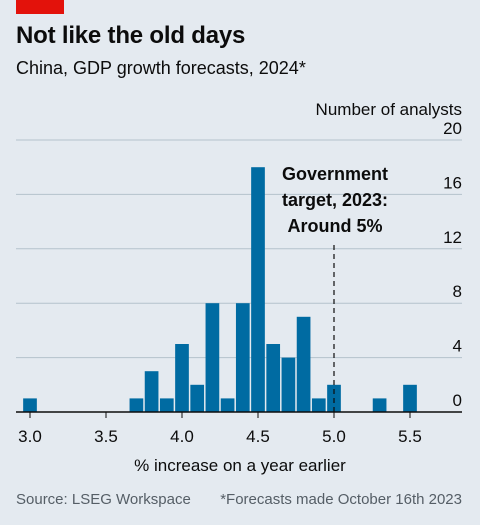 The image size is (480, 525). I want to click on annotation-text-line: target, 2023:, so click(335, 200).